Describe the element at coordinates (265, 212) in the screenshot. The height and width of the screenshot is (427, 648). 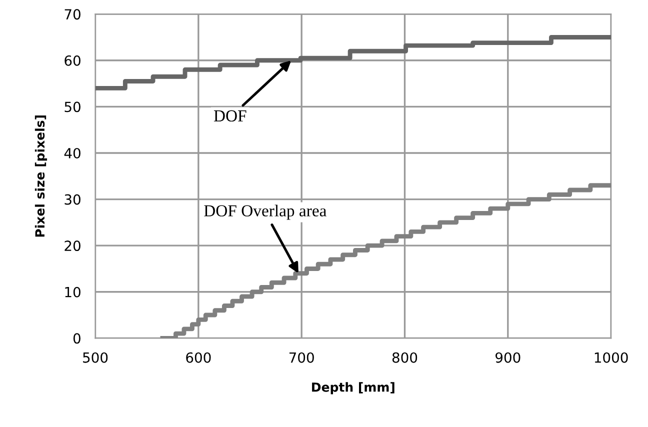
I see `annotation: DOF Overlap area` at that location.